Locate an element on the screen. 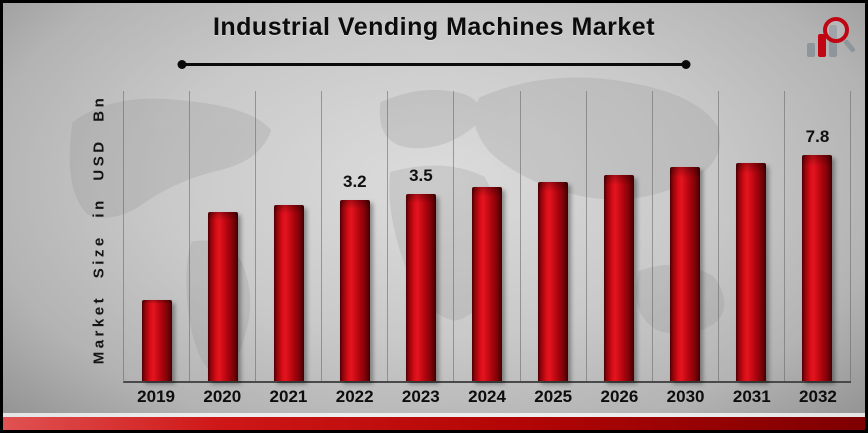  underline-left-dot is located at coordinates (182, 64).